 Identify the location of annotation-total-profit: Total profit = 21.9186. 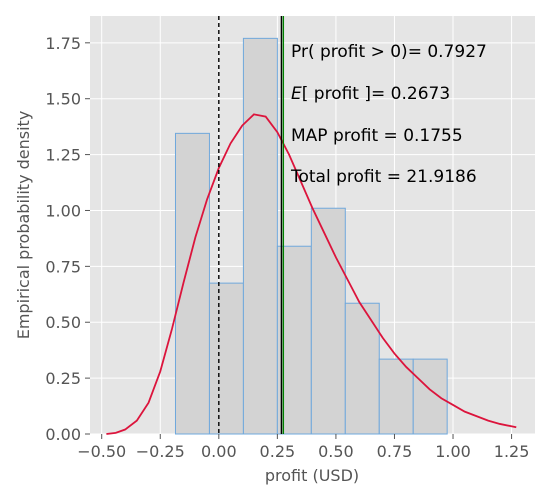
(383, 177).